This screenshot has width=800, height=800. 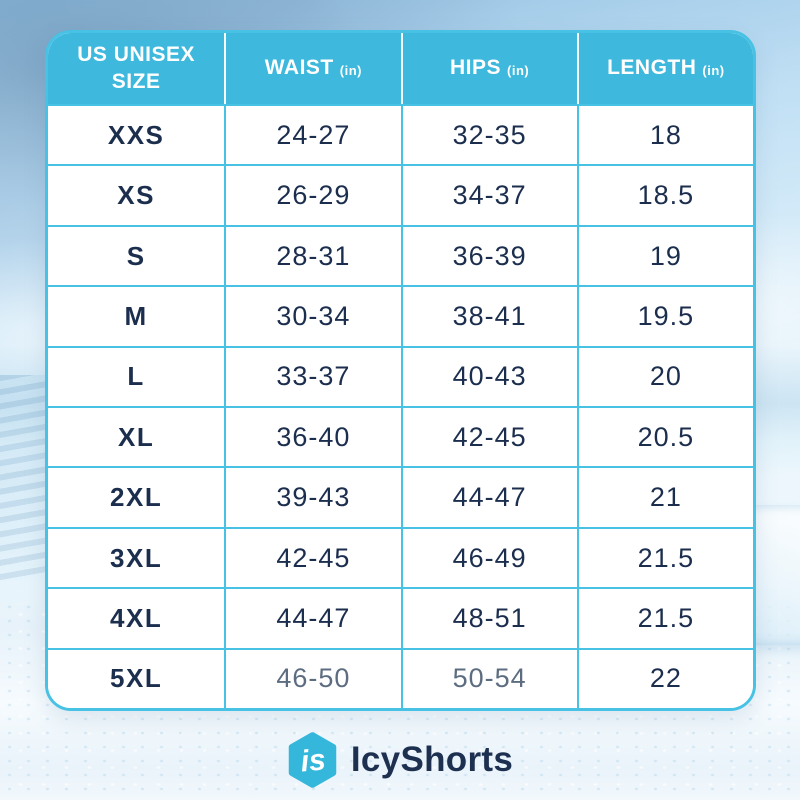 I want to click on size-cell: L, so click(x=136, y=376).